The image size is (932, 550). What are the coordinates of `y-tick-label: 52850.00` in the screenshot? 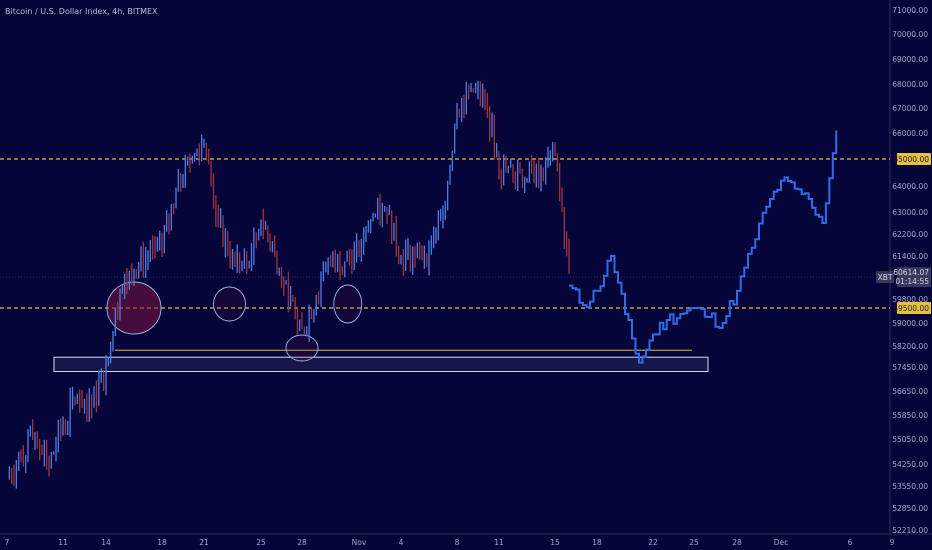 It's located at (910, 508).